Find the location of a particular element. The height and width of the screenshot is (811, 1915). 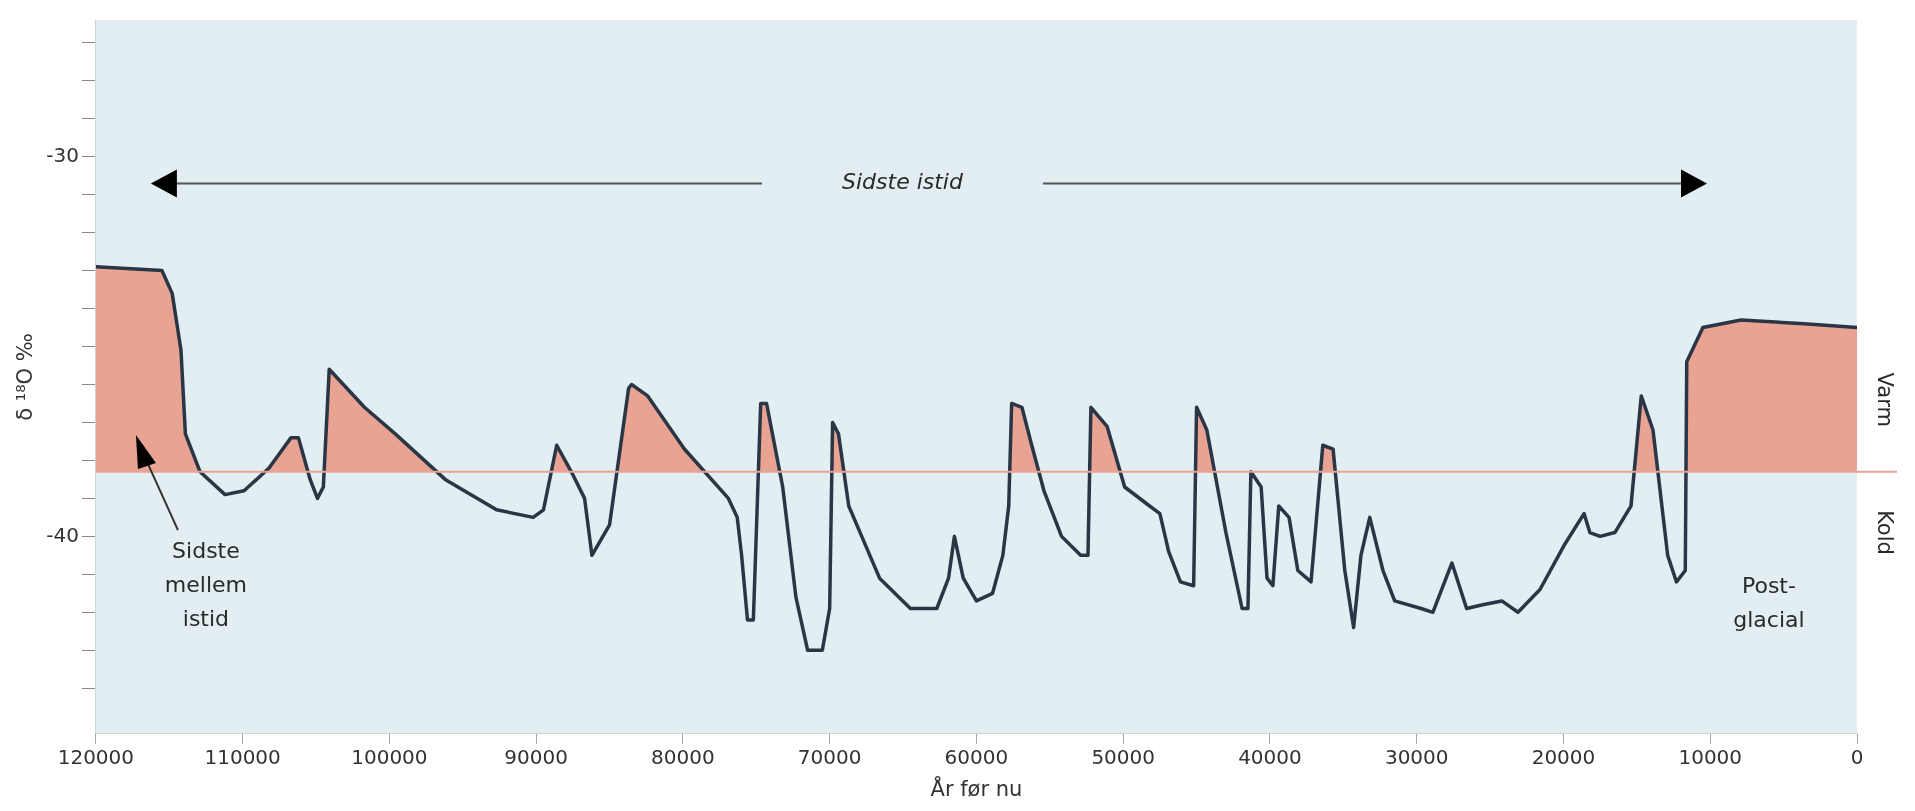

x-tick-label: 120000 is located at coordinates (96, 757).